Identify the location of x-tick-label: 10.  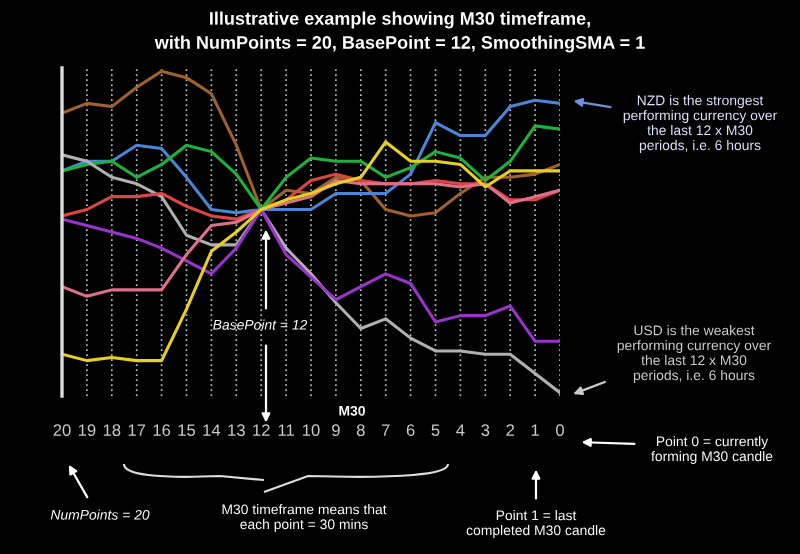
(311, 430).